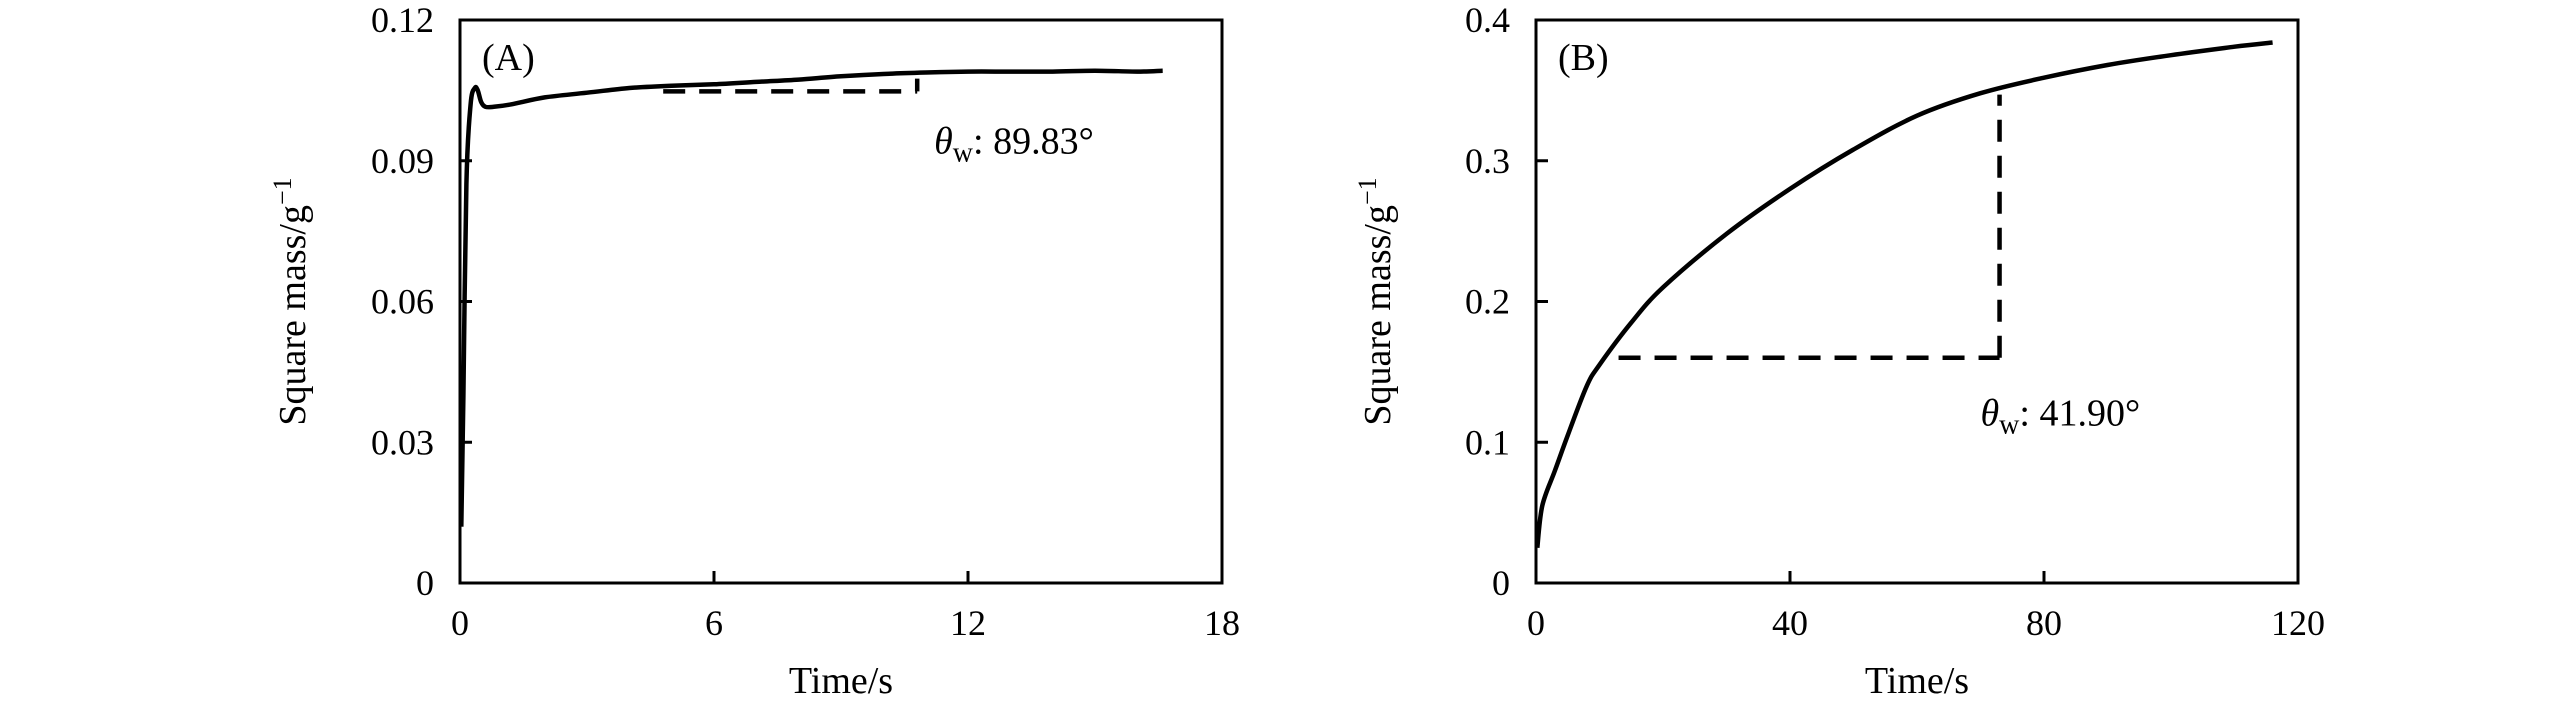 This screenshot has width=2567, height=709. What do you see at coordinates (508, 58) in the screenshot?
I see `panel-label-a: (A)` at bounding box center [508, 58].